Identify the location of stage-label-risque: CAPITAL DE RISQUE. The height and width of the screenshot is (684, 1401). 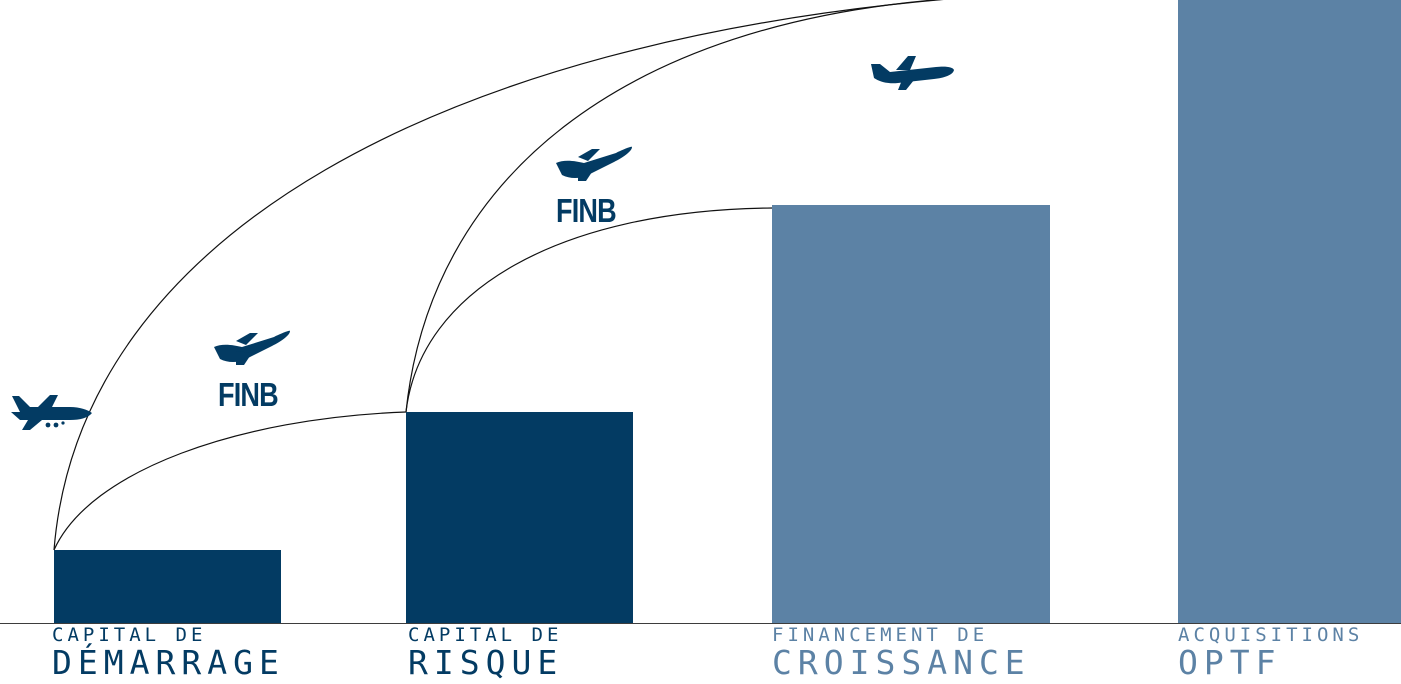
(486, 653).